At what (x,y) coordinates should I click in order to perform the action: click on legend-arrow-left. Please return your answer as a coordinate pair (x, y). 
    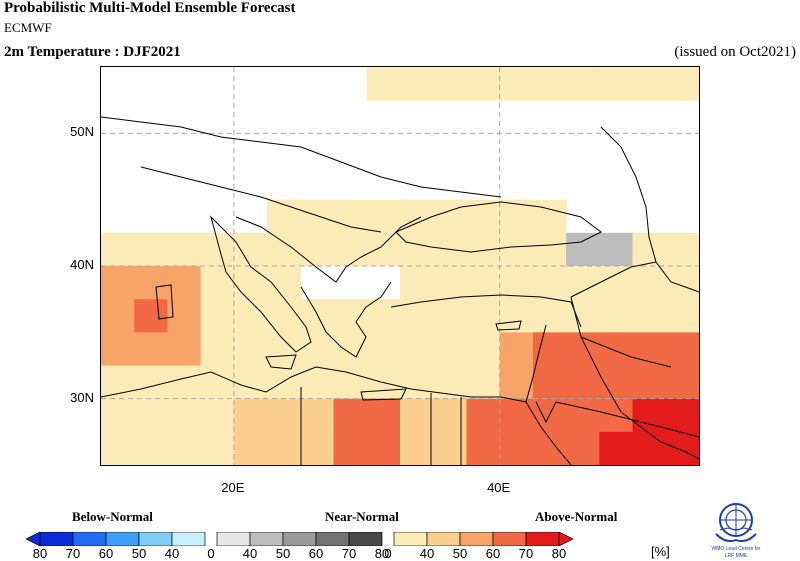
    Looking at the image, I should click on (33, 539).